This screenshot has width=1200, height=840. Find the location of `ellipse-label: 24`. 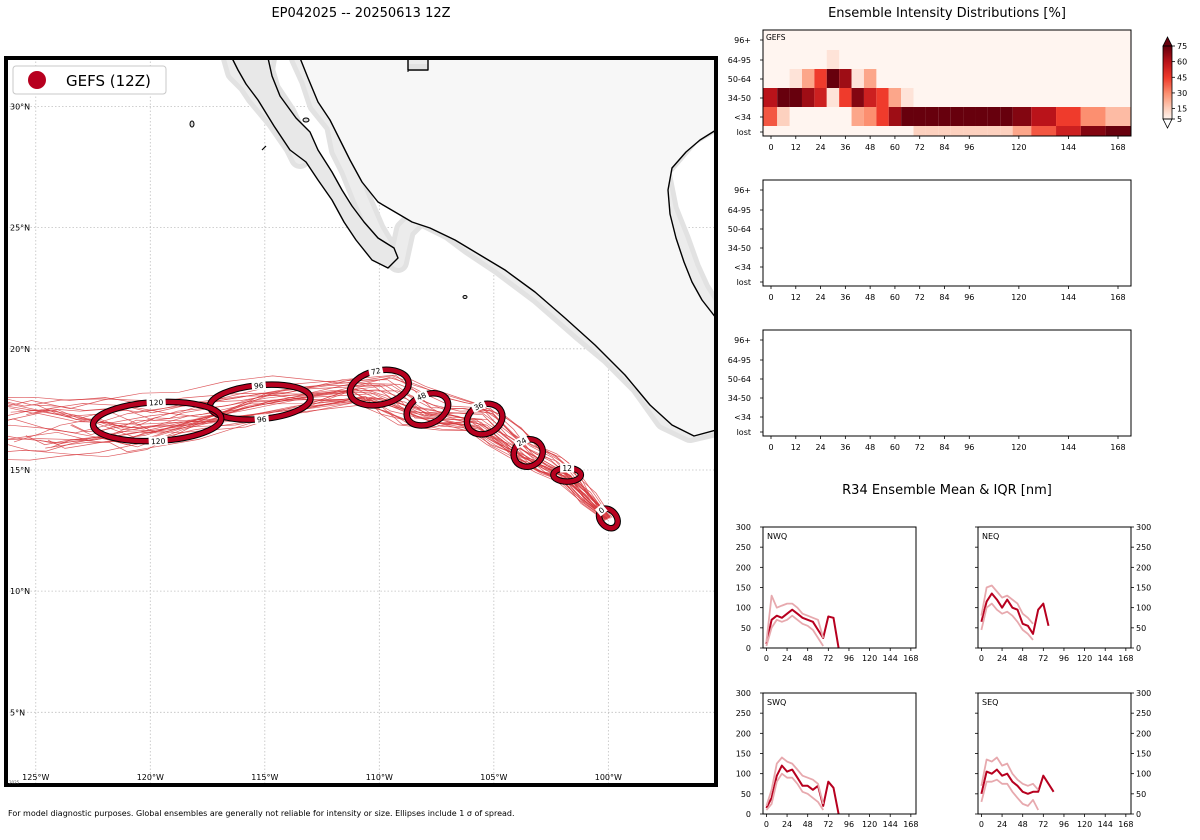

ellipse-label: 24 is located at coordinates (521, 441).